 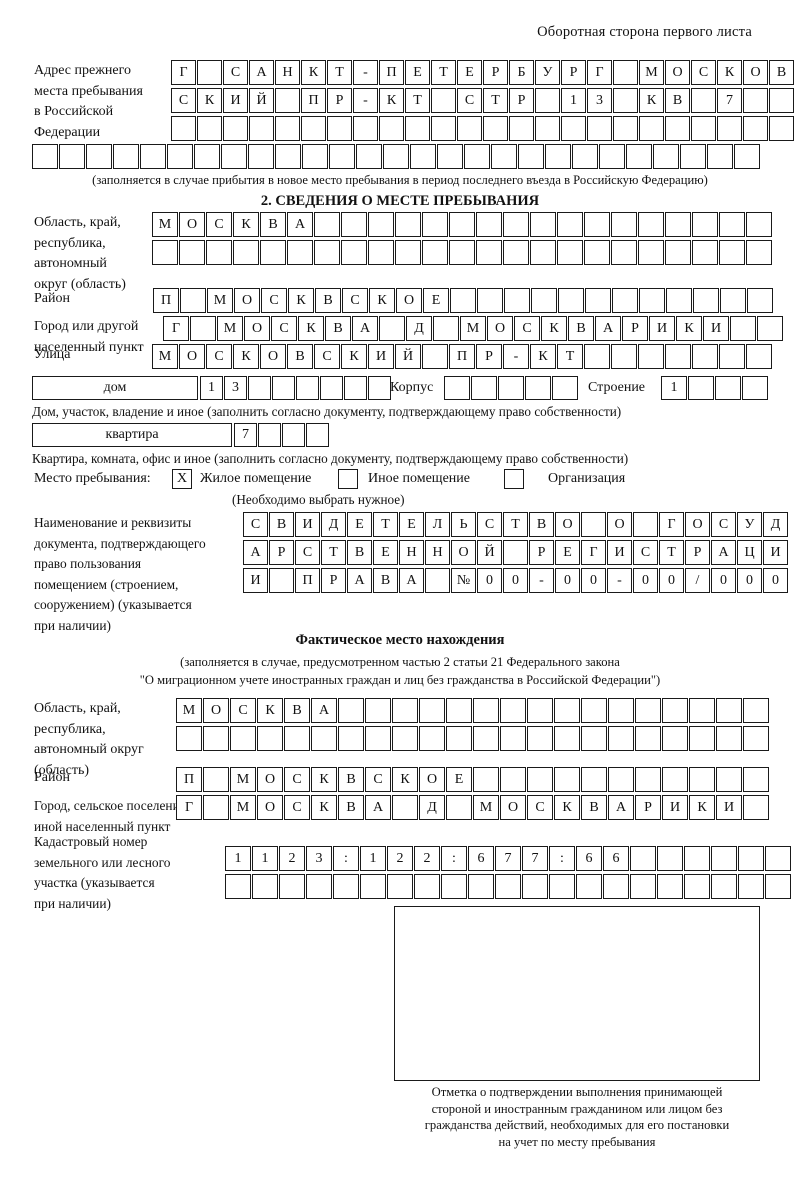 I want to click on s2-doc-r3-cell-9: №, so click(x=463, y=580).